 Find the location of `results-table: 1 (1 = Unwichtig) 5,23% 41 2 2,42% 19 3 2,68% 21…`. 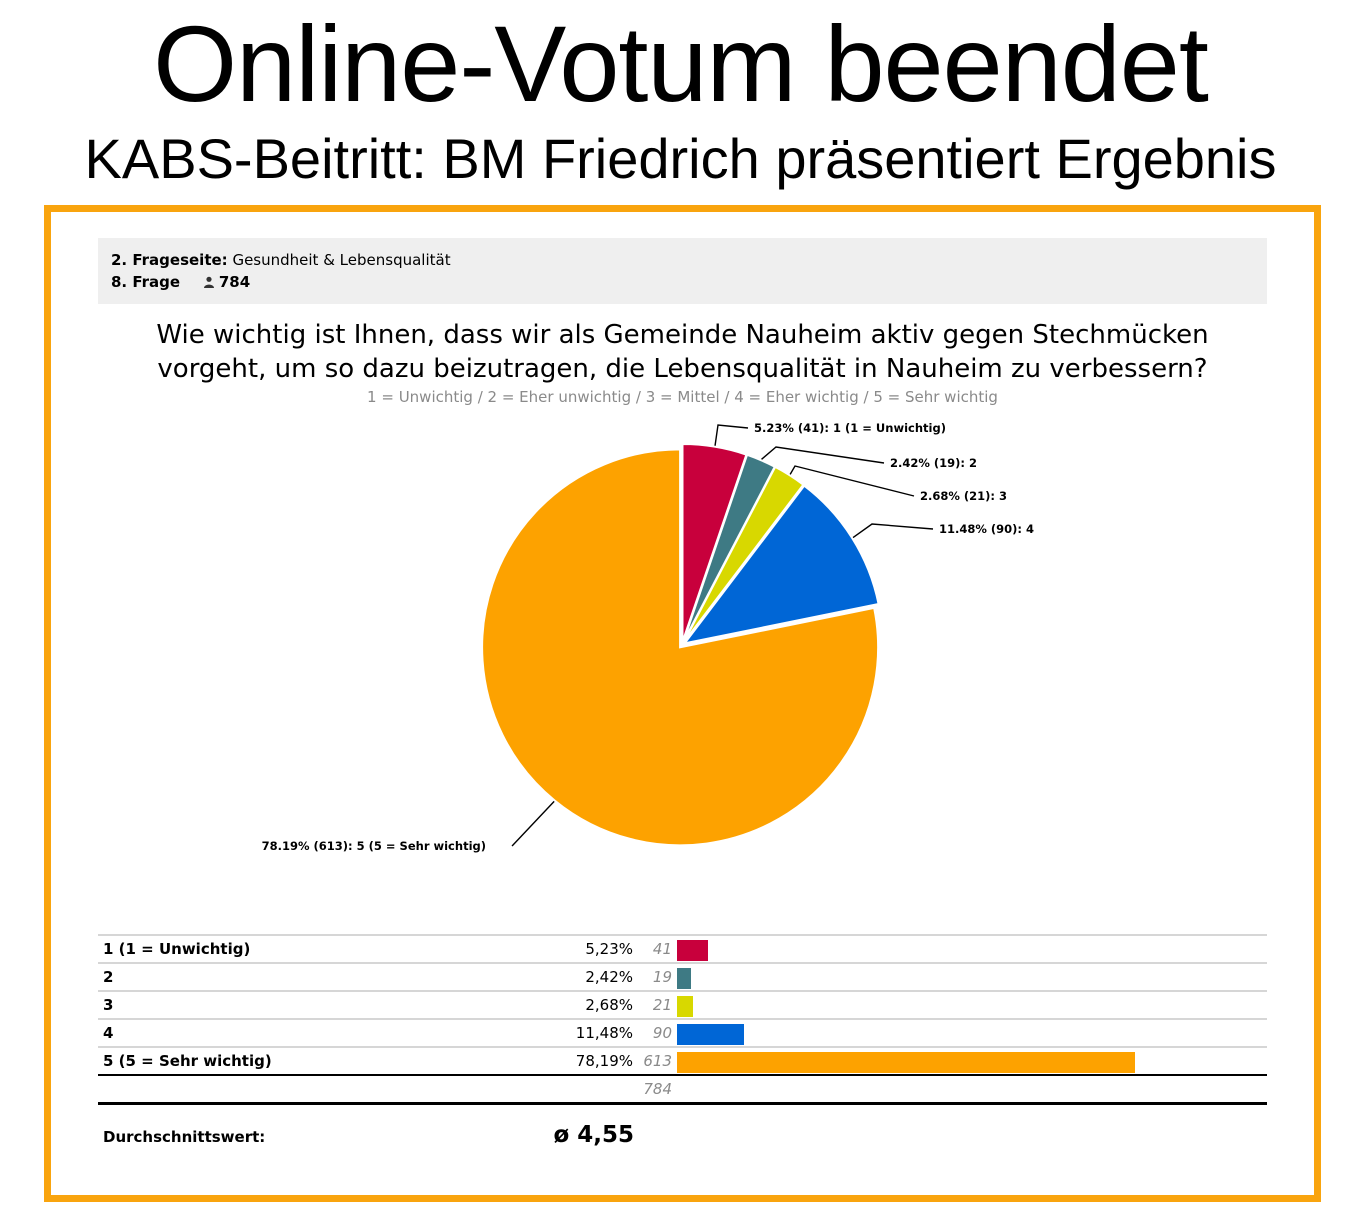

results-table: 1 (1 = Unwichtig) 5,23% 41 2 2,42% 19 3 2,68% 21… is located at coordinates (682, 1019).